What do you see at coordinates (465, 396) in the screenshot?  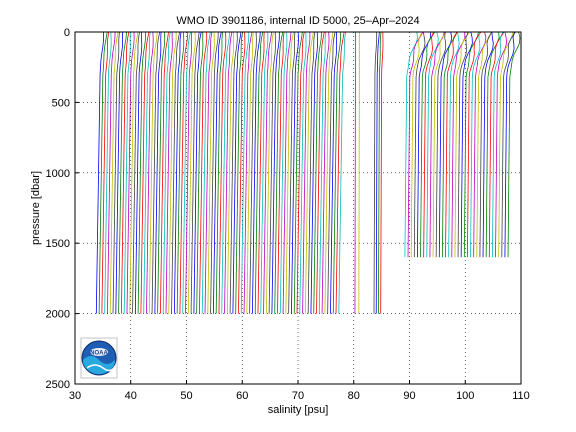 I see `x-tick-label: 100` at bounding box center [465, 396].